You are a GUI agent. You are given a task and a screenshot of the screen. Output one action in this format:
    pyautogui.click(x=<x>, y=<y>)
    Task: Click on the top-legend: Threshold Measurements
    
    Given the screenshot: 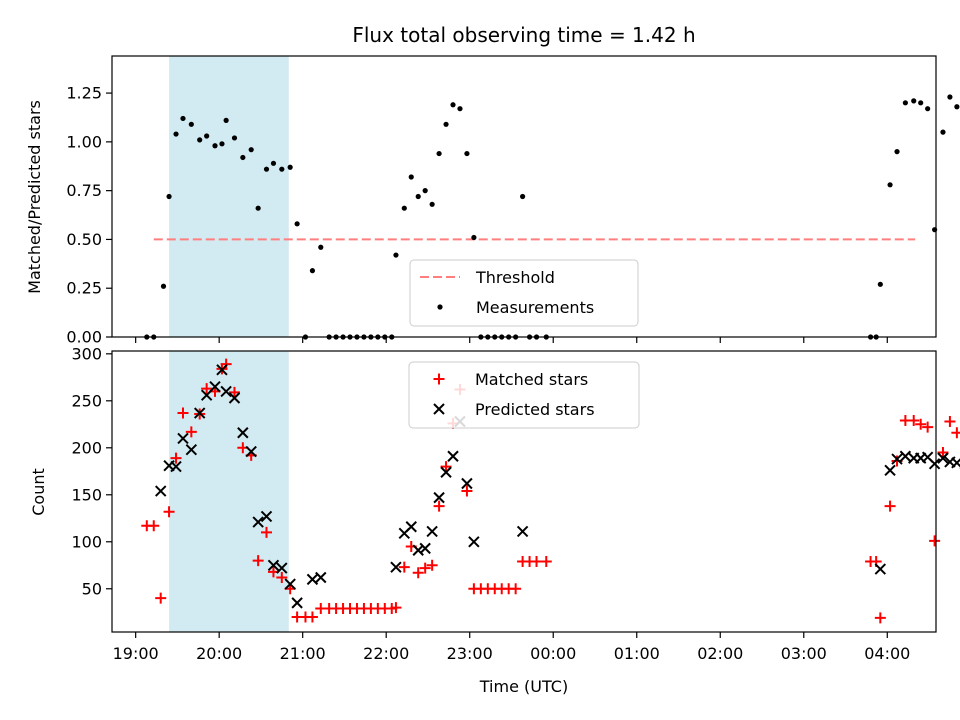 What is the action you would take?
    pyautogui.click(x=524, y=293)
    